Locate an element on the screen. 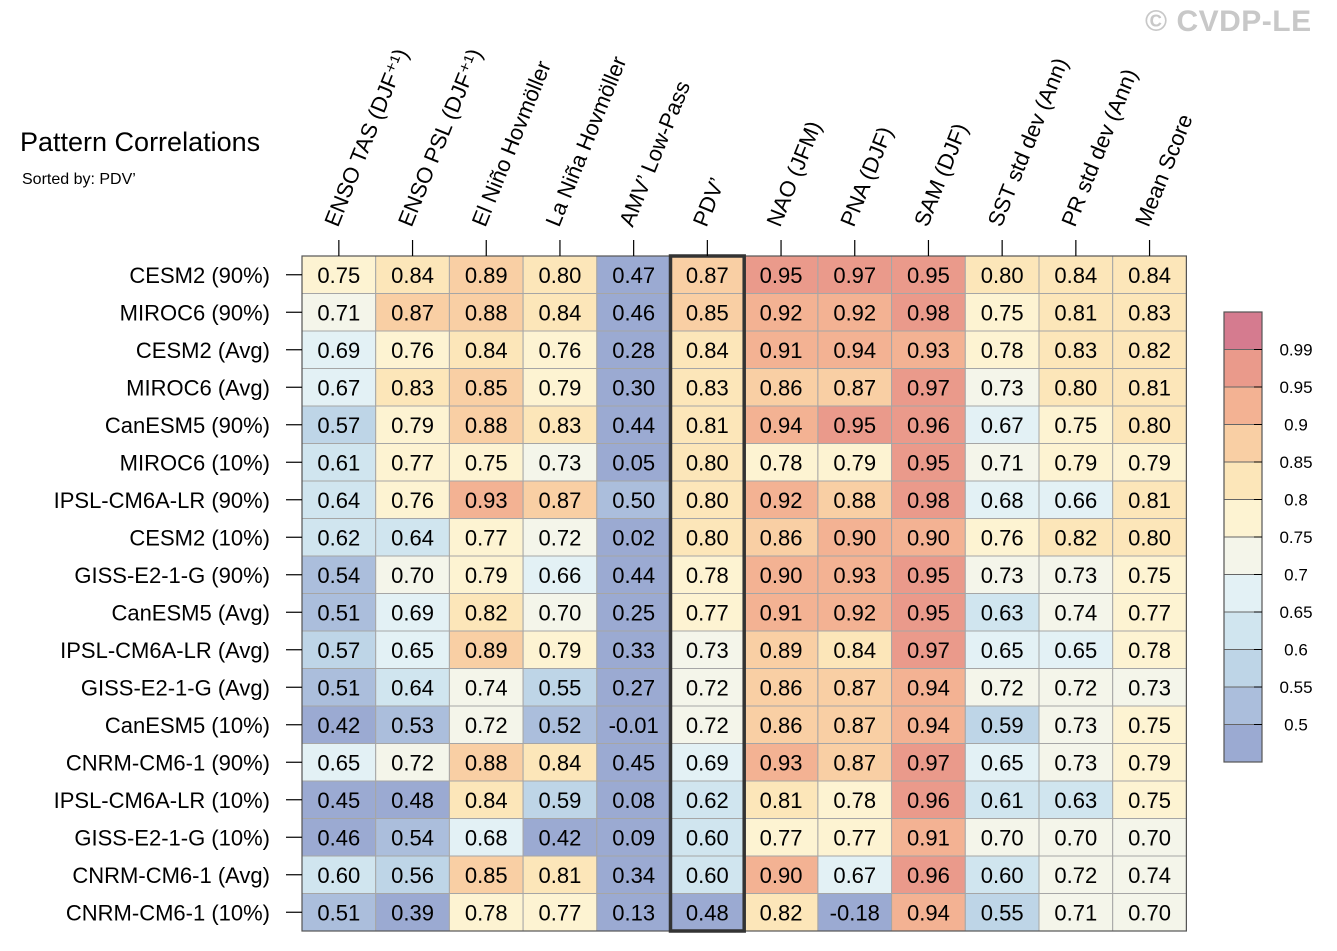 This screenshot has width=1337, height=951. row-label: GISS-E2-1-G (90%) is located at coordinates (172, 575).